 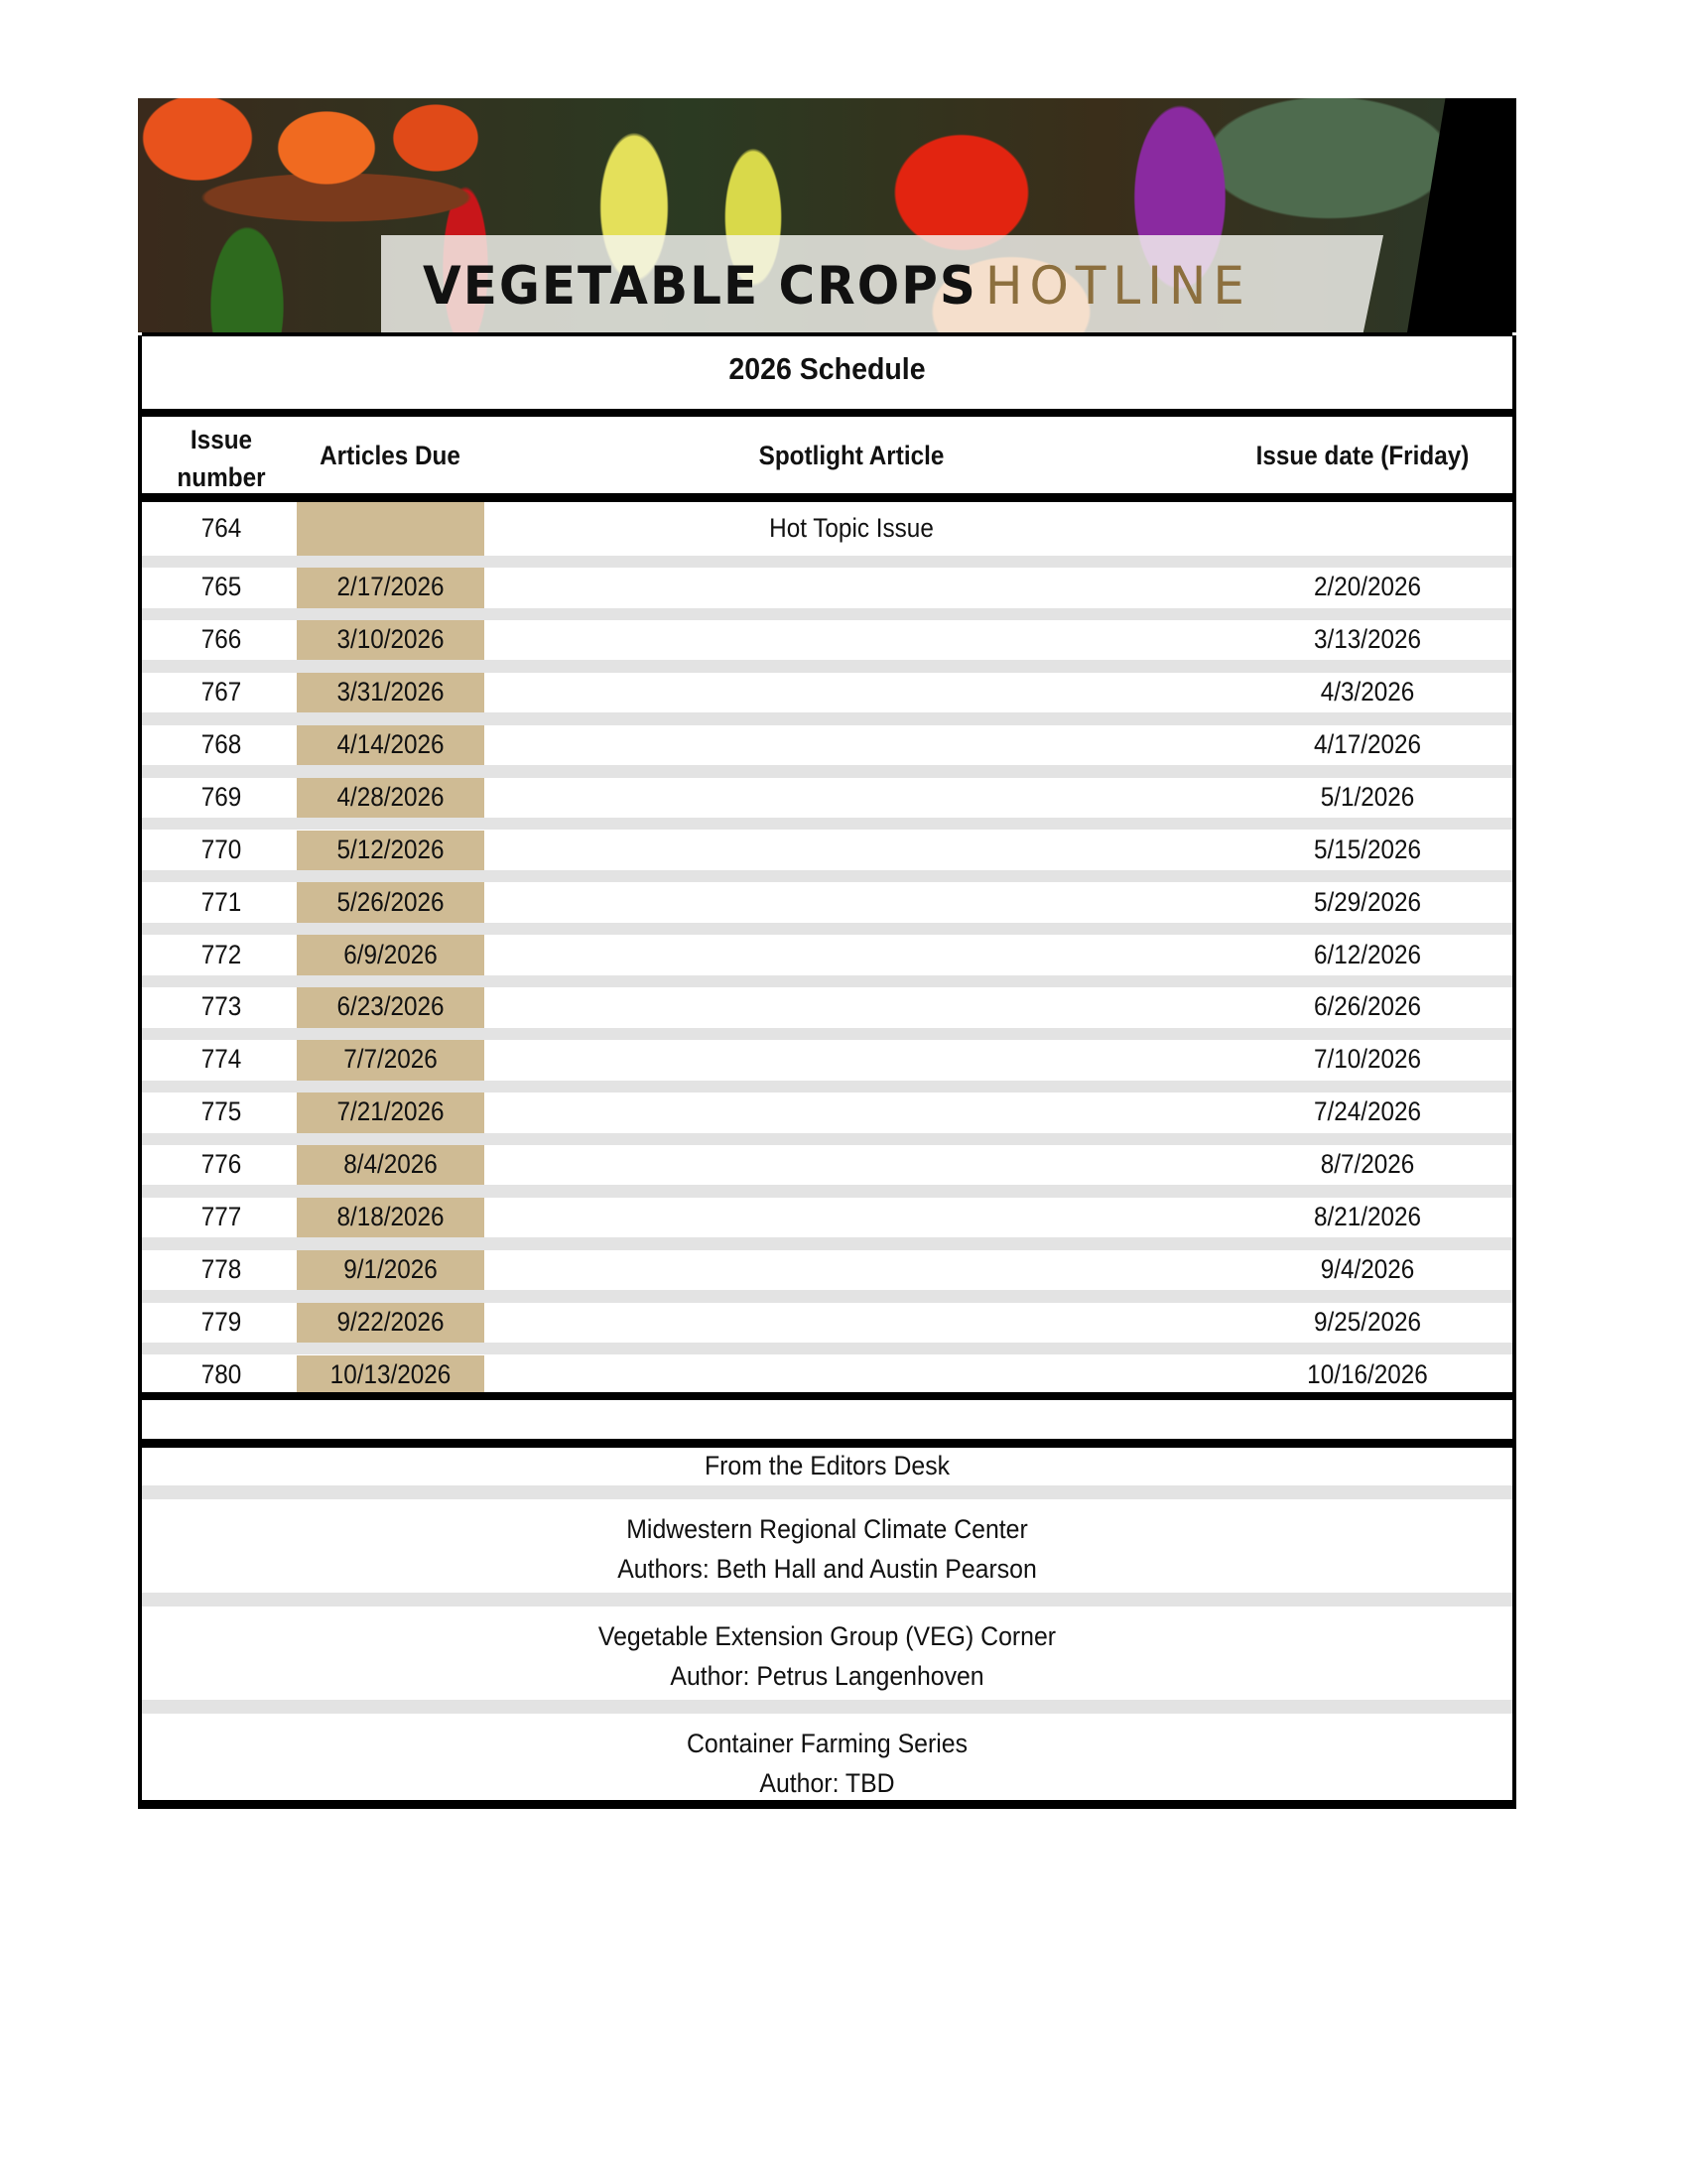 What do you see at coordinates (1367, 692) in the screenshot?
I see `issue-date: 4/3/2026` at bounding box center [1367, 692].